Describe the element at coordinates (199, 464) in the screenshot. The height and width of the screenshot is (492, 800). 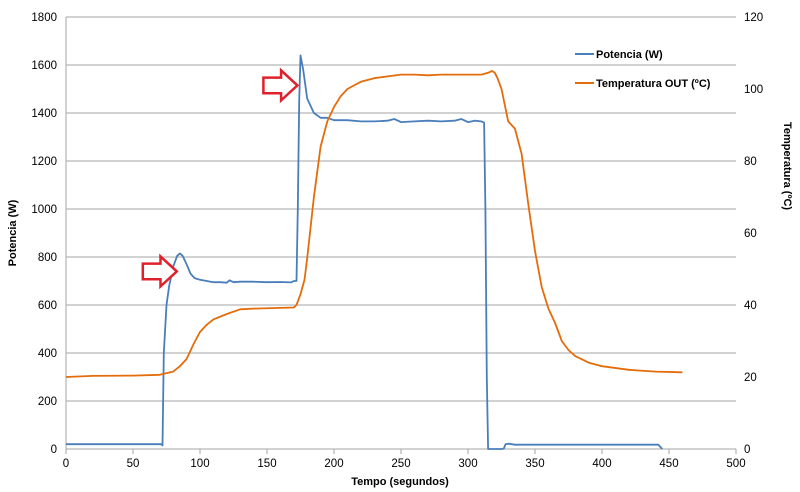
I see `x-tick-label: 100` at that location.